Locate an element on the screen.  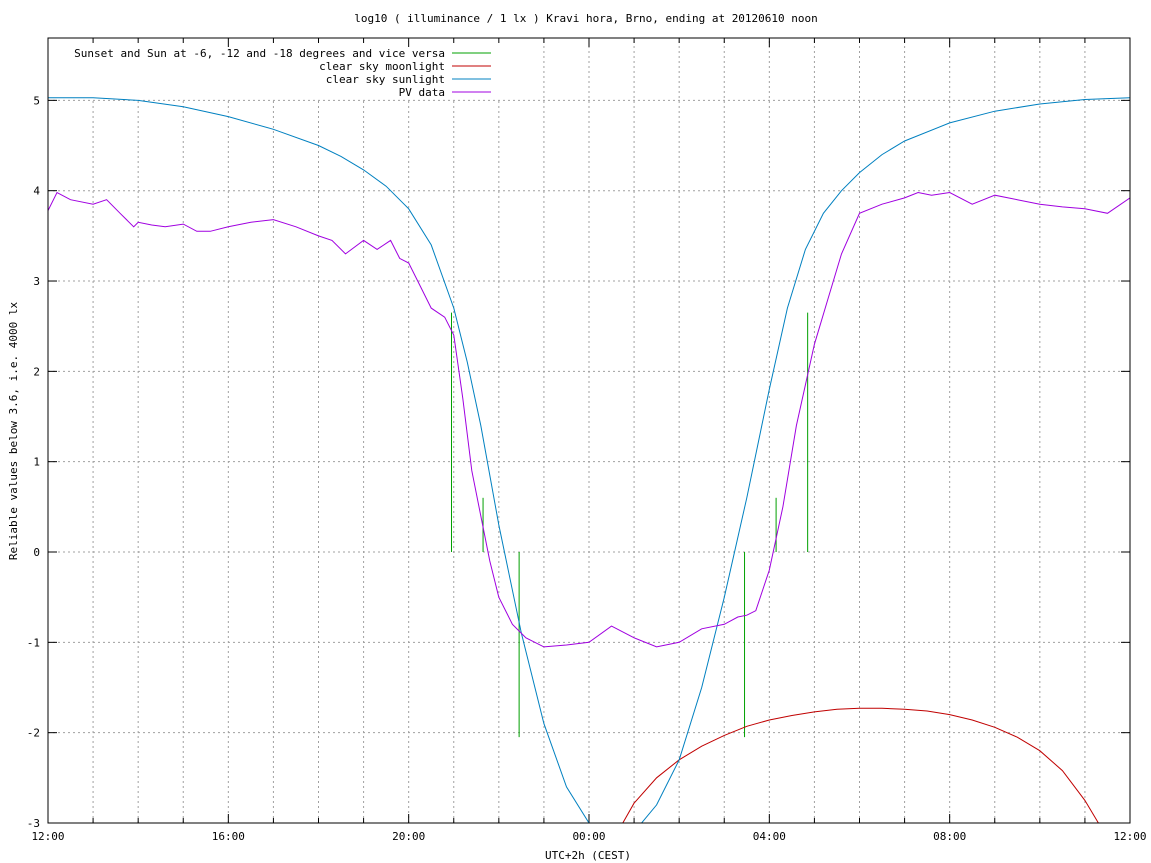
y-tick-label: 0 is located at coordinates (36, 552).